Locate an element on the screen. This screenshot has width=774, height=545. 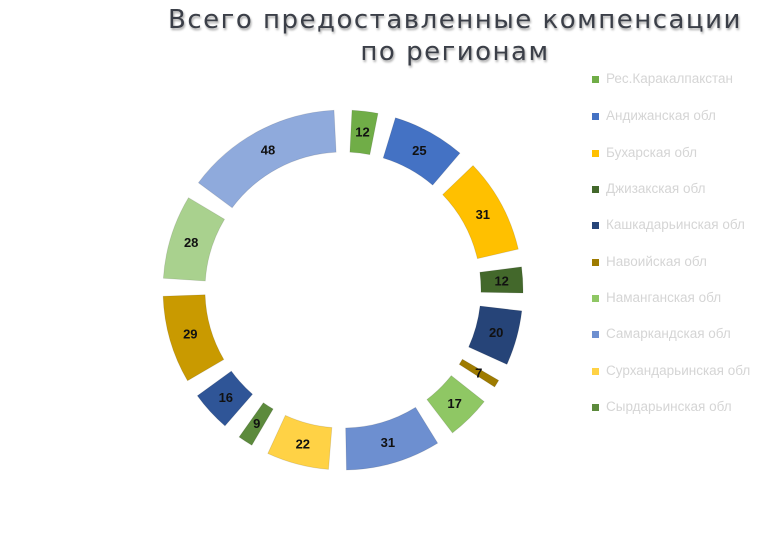
legend-item: Джизакская обл is located at coordinates (679, 189).